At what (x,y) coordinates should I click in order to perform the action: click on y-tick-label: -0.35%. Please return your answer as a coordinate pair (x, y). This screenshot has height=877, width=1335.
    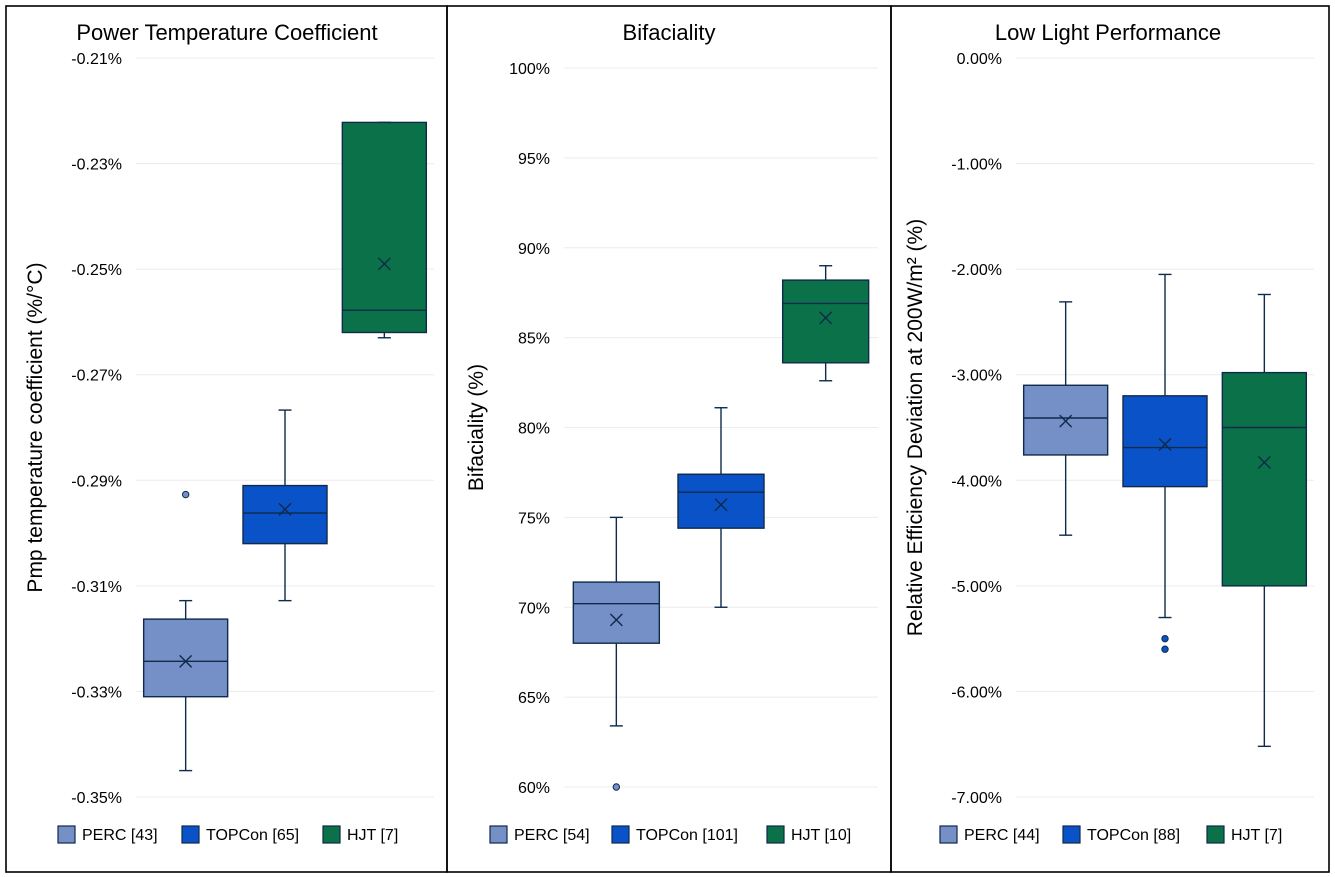
    Looking at the image, I should click on (96, 798).